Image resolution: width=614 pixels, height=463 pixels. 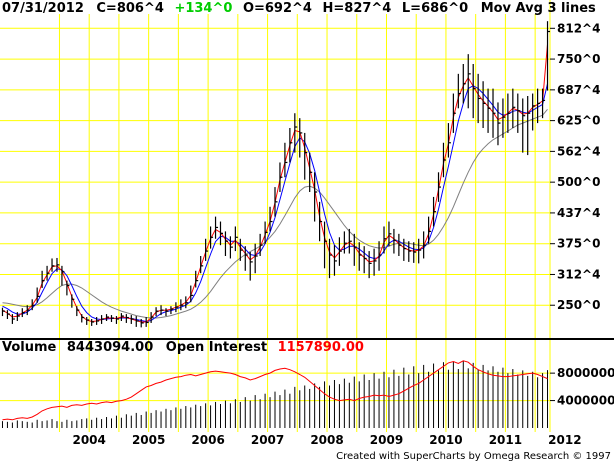 What do you see at coordinates (578, 305) in the screenshot?
I see `y-tick-label: 250^0` at bounding box center [578, 305].